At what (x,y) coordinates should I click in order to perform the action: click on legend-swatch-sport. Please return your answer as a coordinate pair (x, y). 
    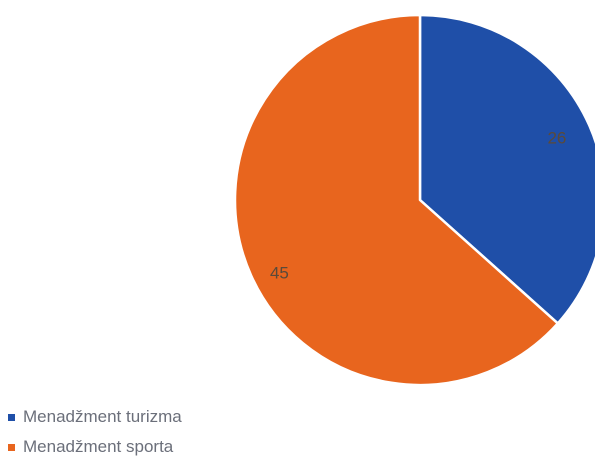
    Looking at the image, I should click on (11, 447).